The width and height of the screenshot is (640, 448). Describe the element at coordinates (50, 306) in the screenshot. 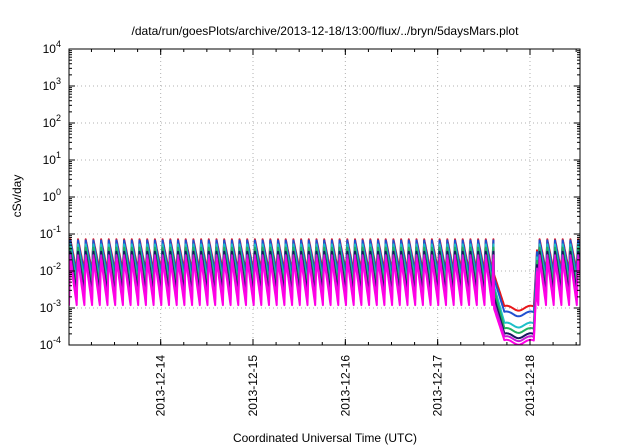

I see `y-tick-label: 10⁻³` at that location.